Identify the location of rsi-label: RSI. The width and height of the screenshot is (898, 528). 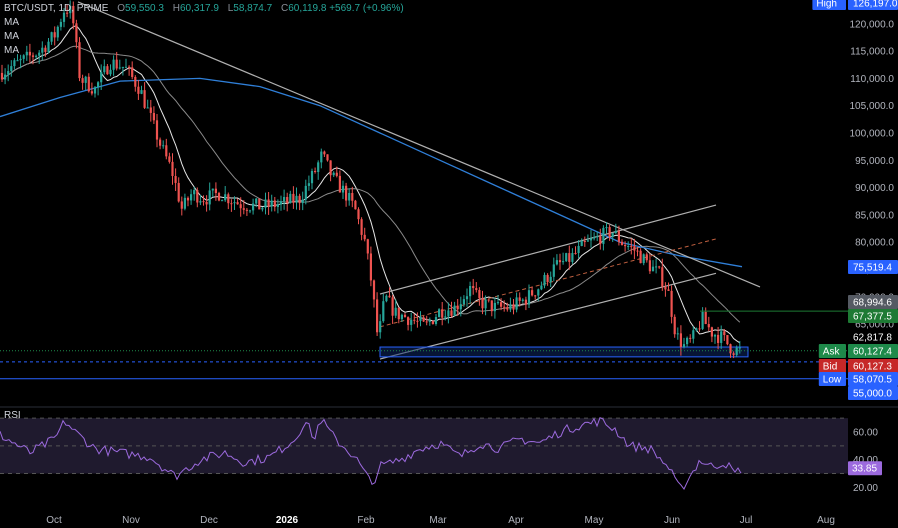
(12, 415).